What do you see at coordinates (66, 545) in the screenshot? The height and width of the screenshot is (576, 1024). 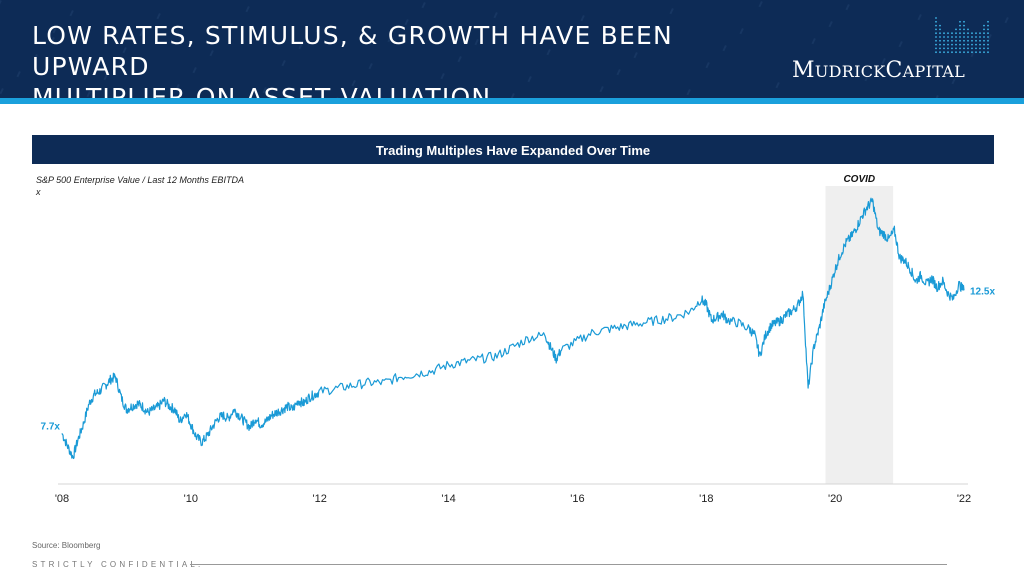 I see `source-note: Source: Bloomberg` at bounding box center [66, 545].